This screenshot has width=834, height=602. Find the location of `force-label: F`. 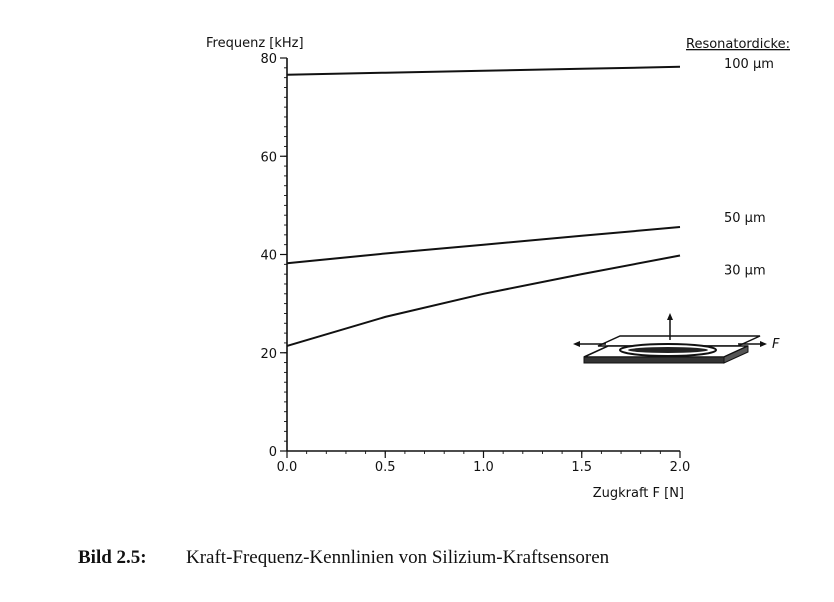

force-label: F is located at coordinates (776, 344).